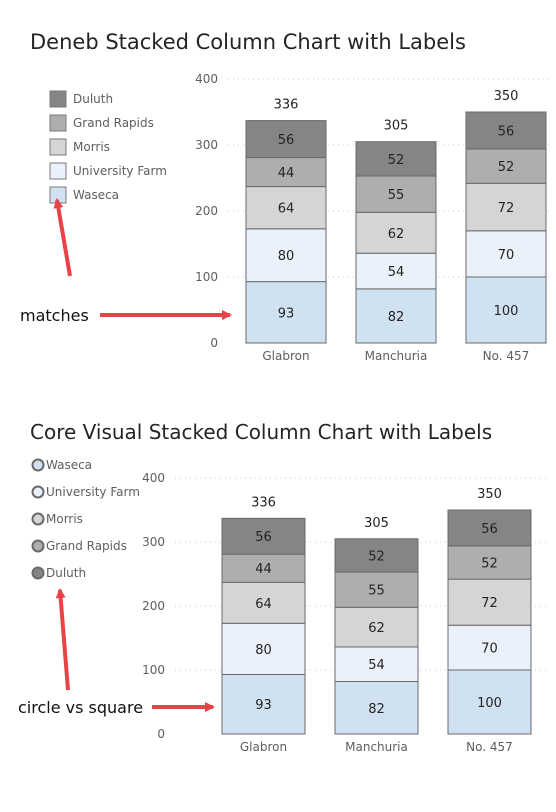  Describe the element at coordinates (248, 42) in the screenshot. I see `chart-title: Deneb Stacked Column Chart with Labels` at that location.